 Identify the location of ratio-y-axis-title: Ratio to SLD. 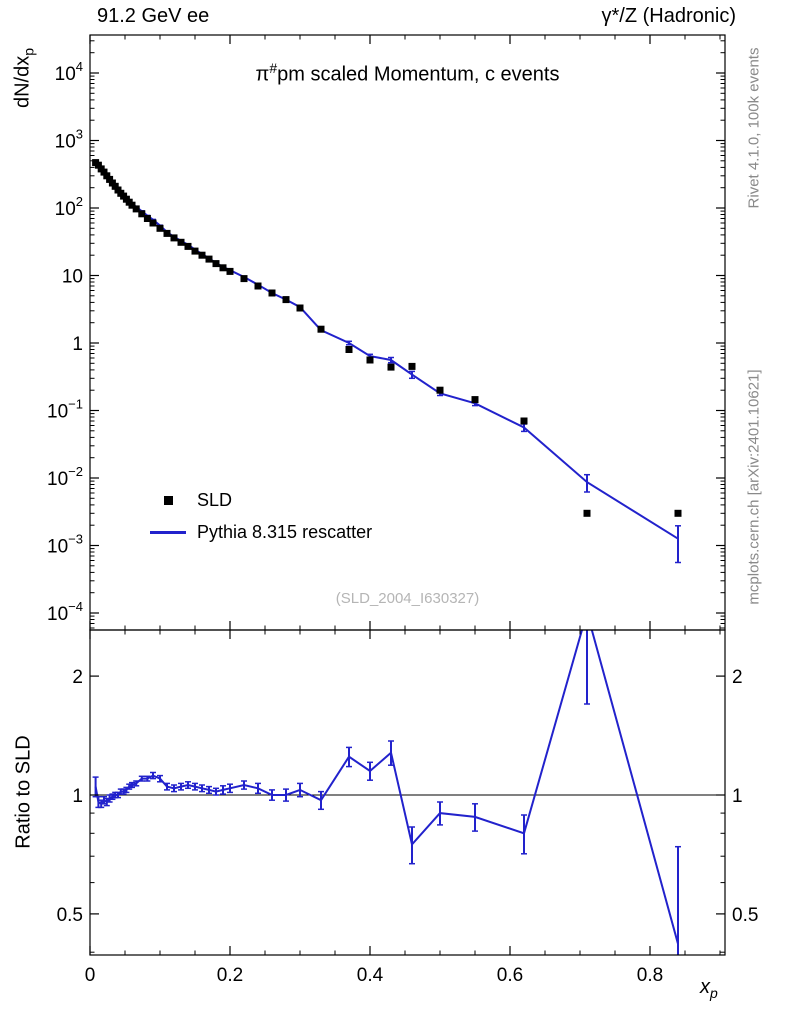
(23, 792).